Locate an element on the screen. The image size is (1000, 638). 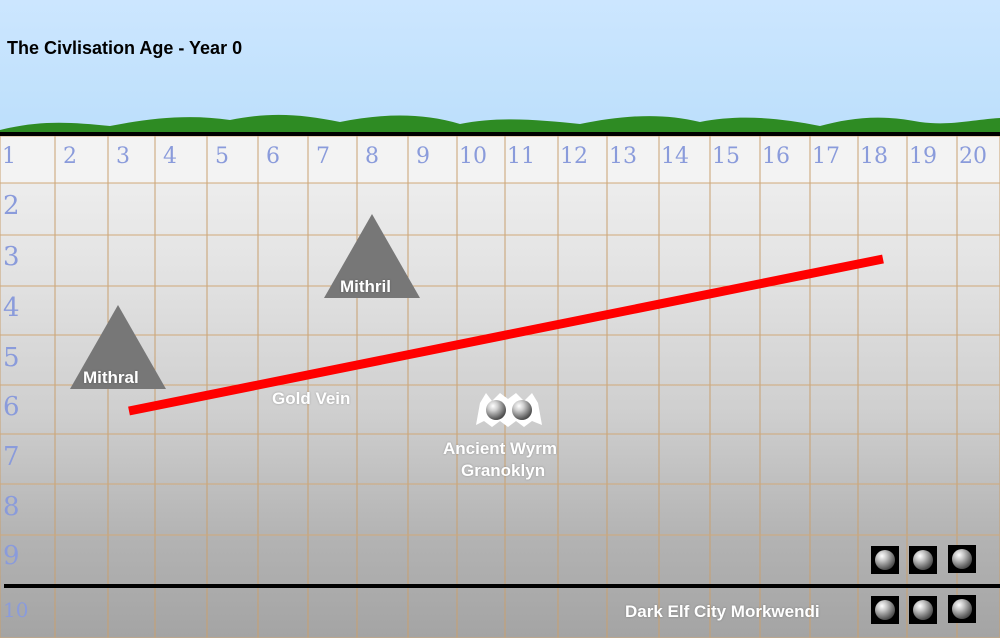
mithral-label: Mithral is located at coordinates (111, 377).